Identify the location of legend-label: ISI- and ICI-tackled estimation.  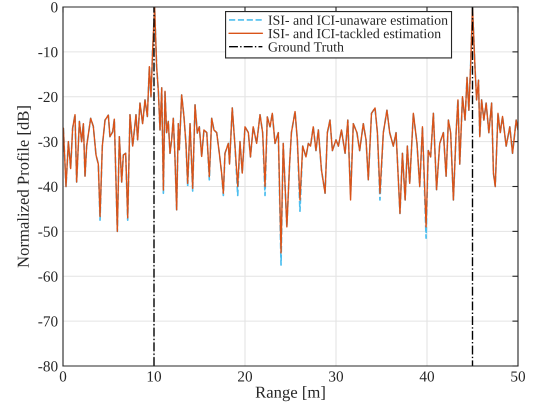
(354, 33).